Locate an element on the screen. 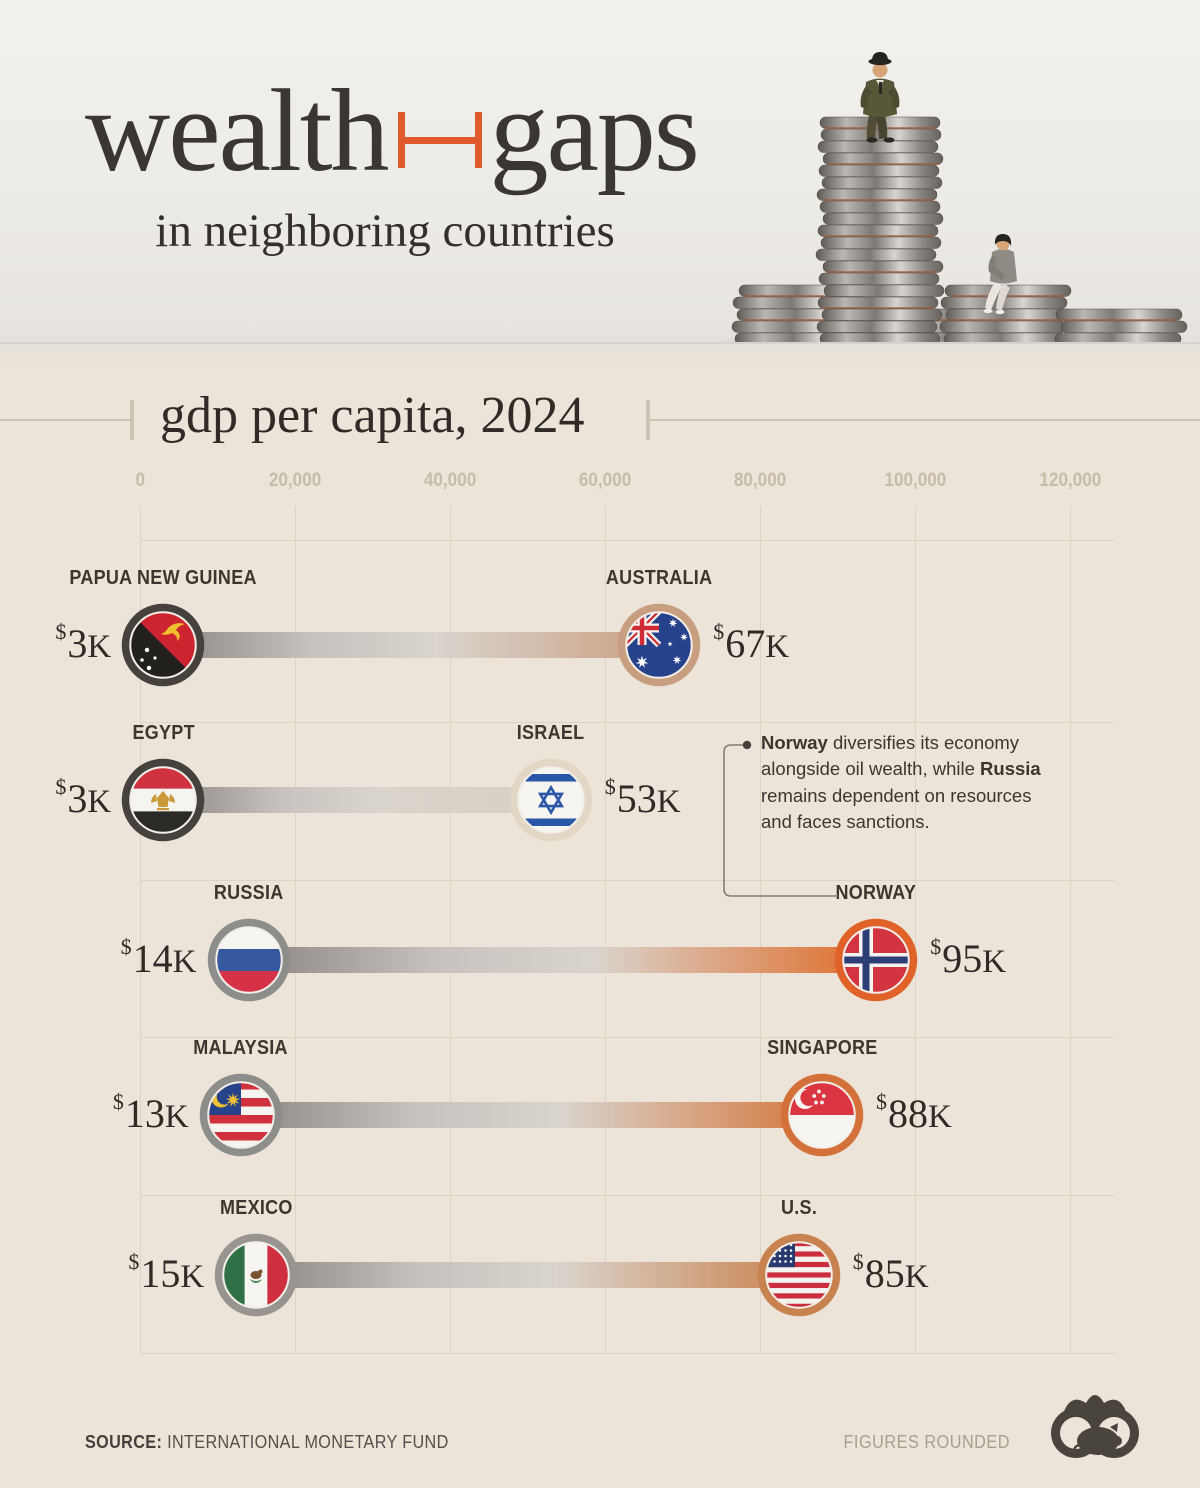 This screenshot has width=1200, height=1488. flag-mexico is located at coordinates (256, 1275).